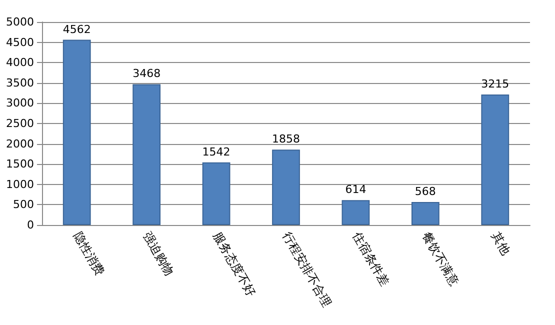  Describe the element at coordinates (216, 151) in the screenshot. I see `data-label: 1542` at that location.